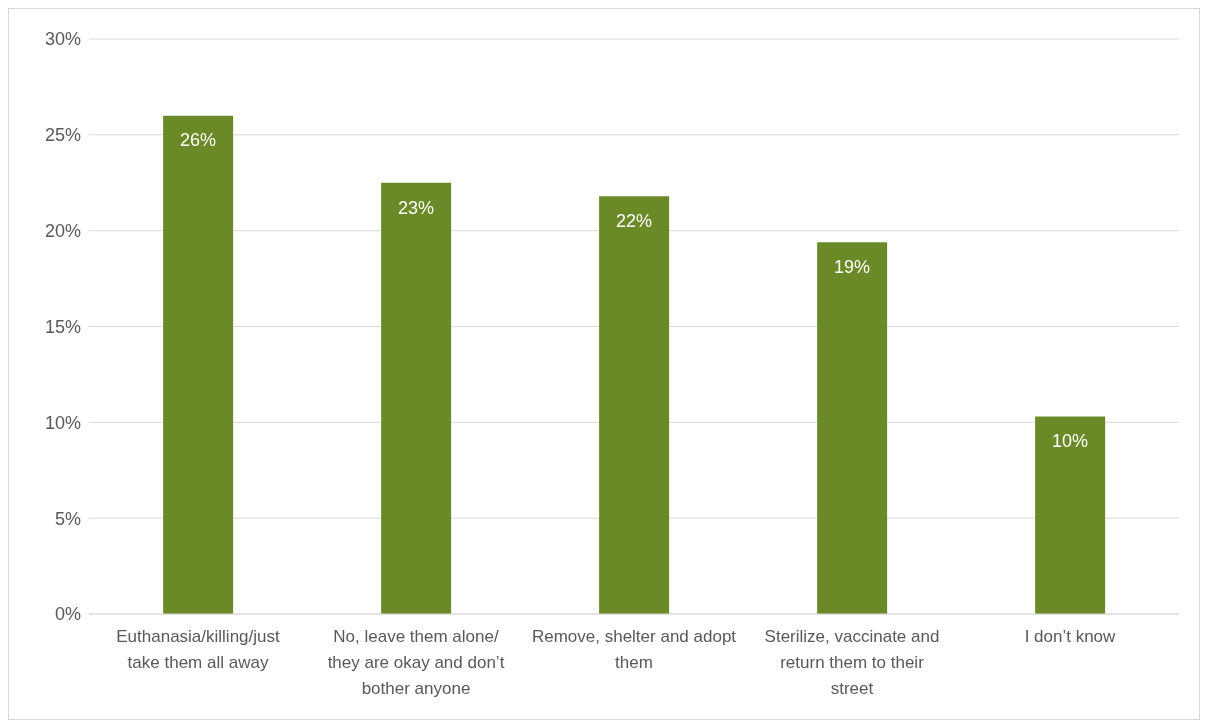  I want to click on y-tick-label: 10%, so click(62, 422).